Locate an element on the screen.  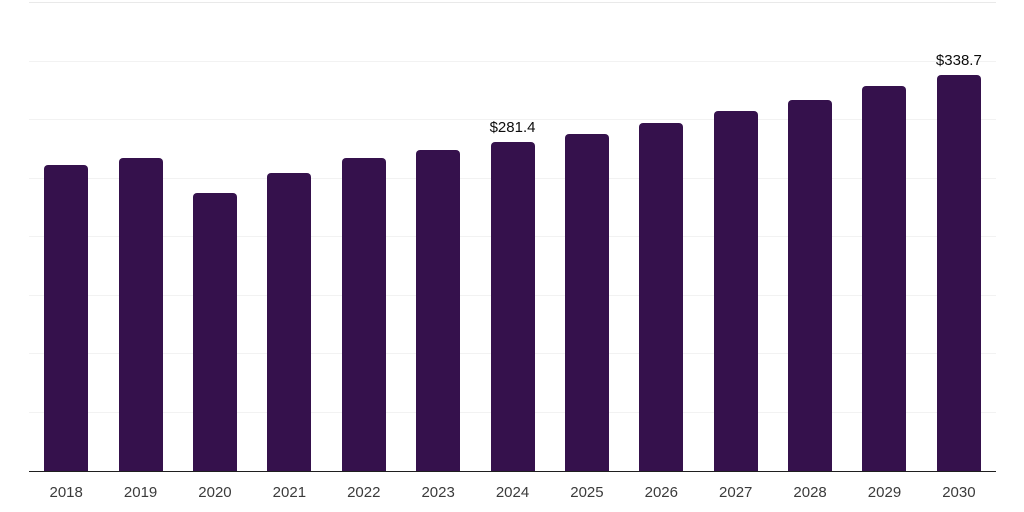
x-axis-label-2020: 2020 is located at coordinates (215, 492).